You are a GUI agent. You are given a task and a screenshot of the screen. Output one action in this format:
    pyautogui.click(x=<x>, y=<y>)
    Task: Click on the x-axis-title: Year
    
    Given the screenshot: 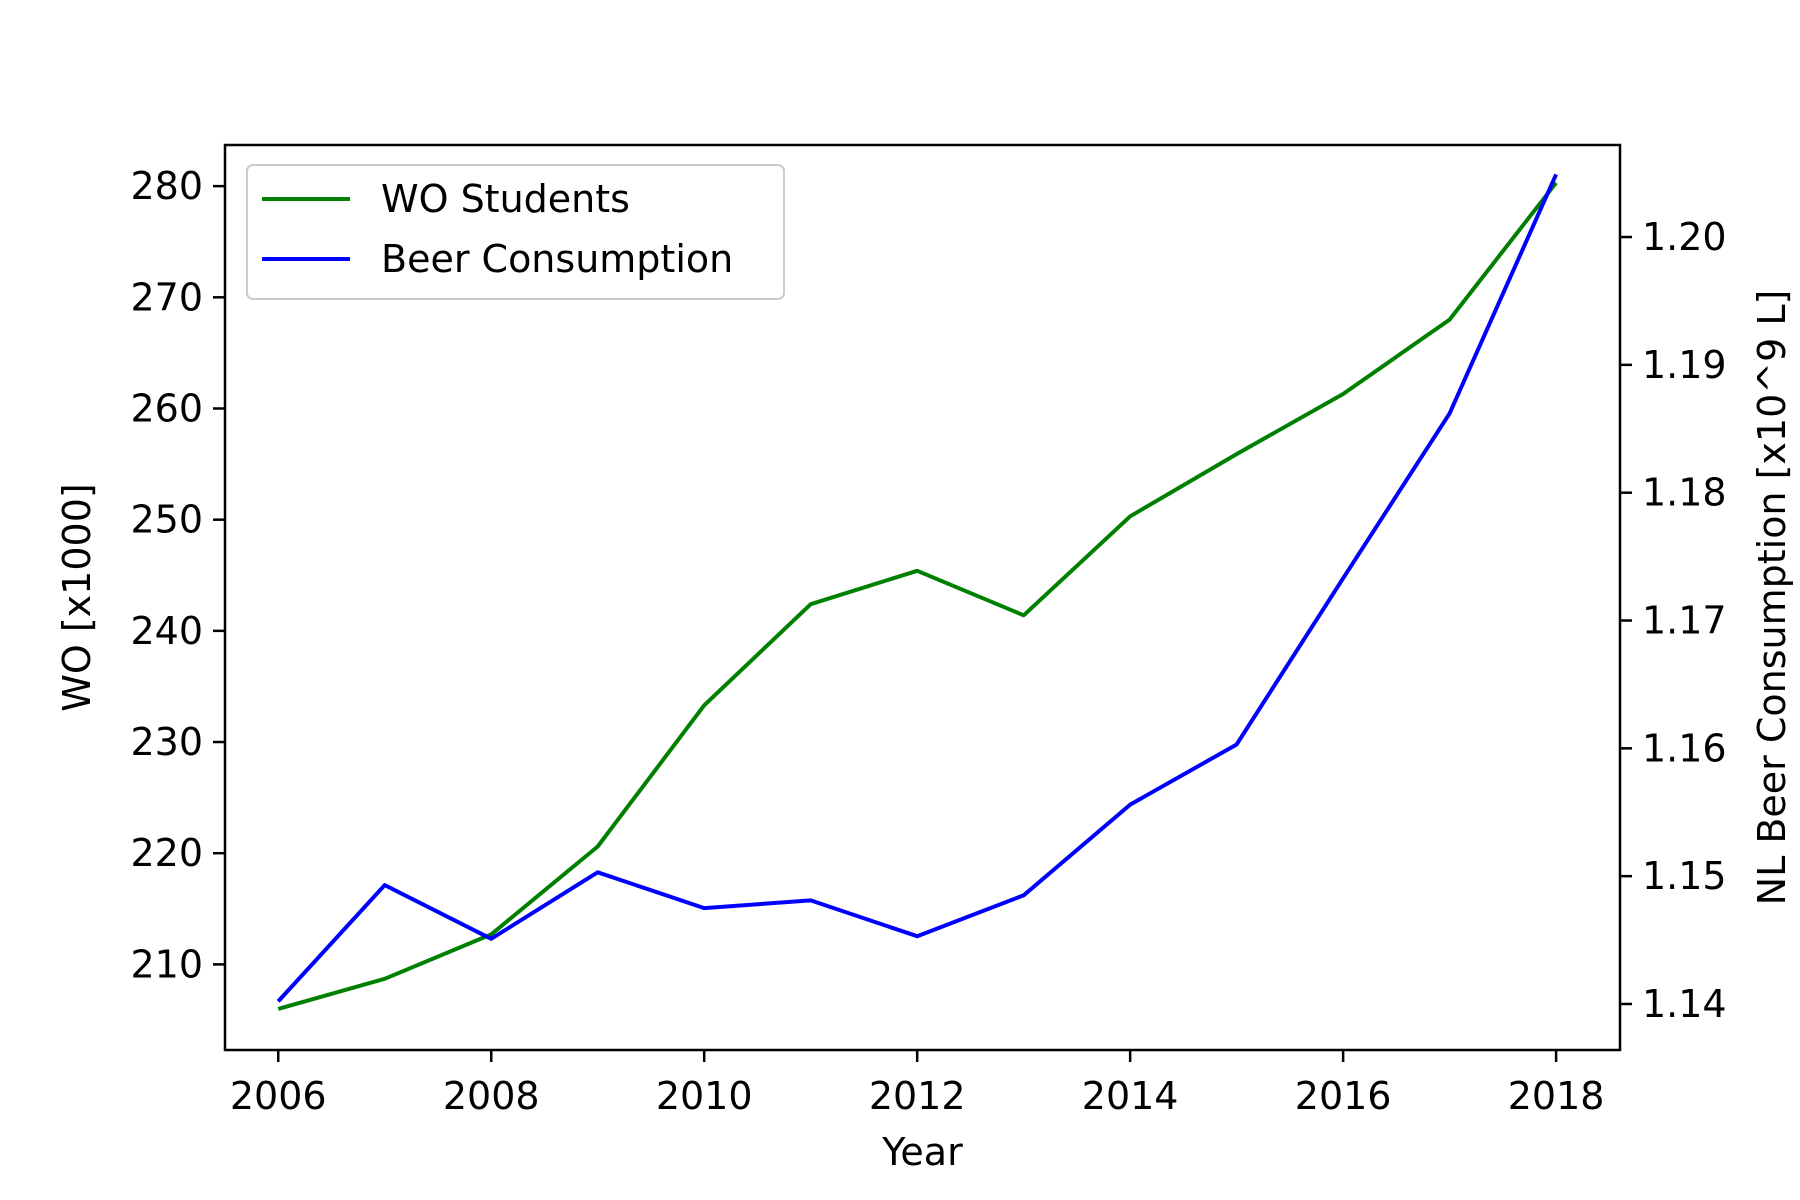 What is the action you would take?
    pyautogui.click(x=922, y=1152)
    